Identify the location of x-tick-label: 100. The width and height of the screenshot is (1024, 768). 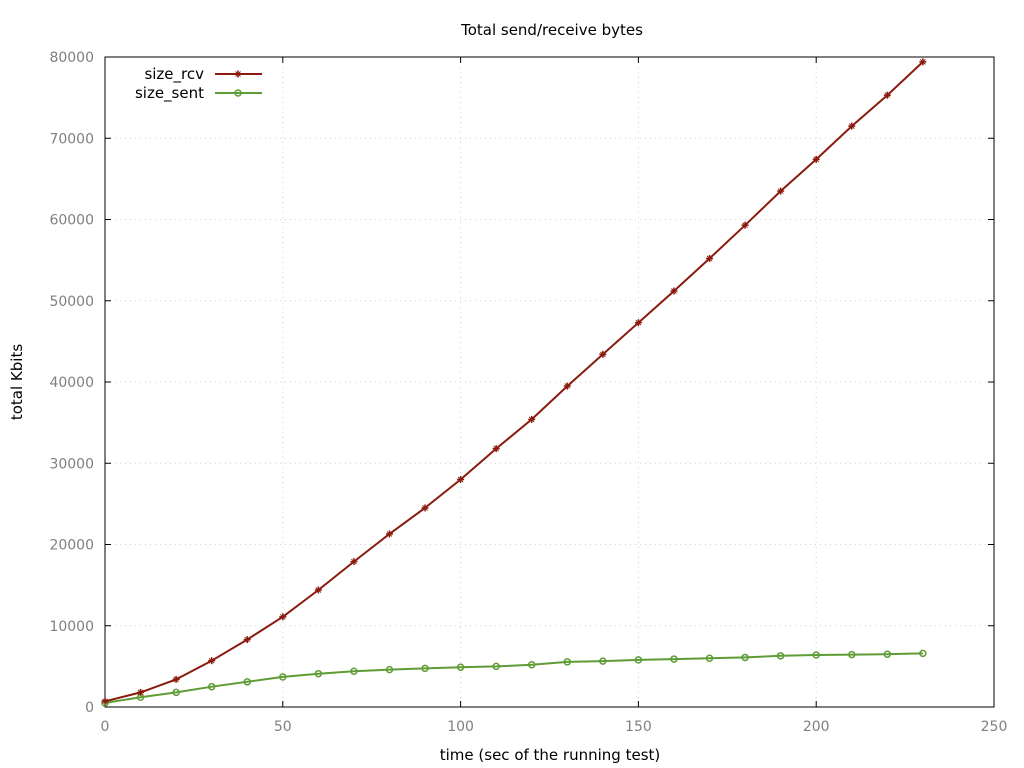
(460, 727).